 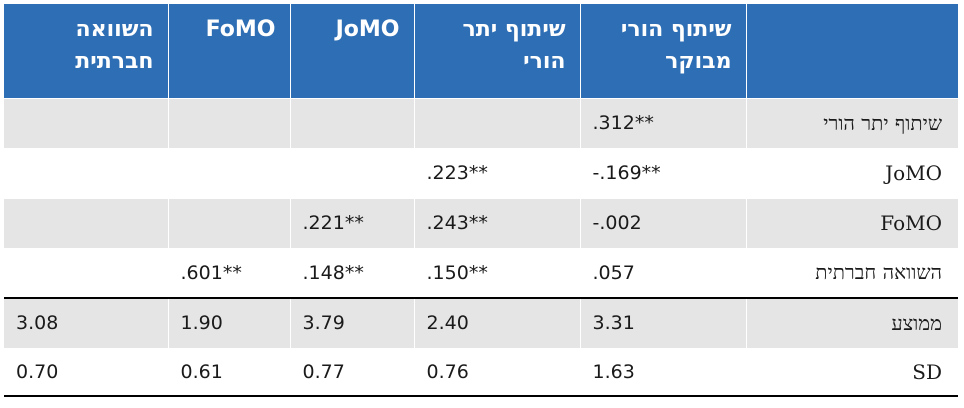 What do you see at coordinates (86, 372) in the screenshot?
I see `table-cell: 0.70` at bounding box center [86, 372].